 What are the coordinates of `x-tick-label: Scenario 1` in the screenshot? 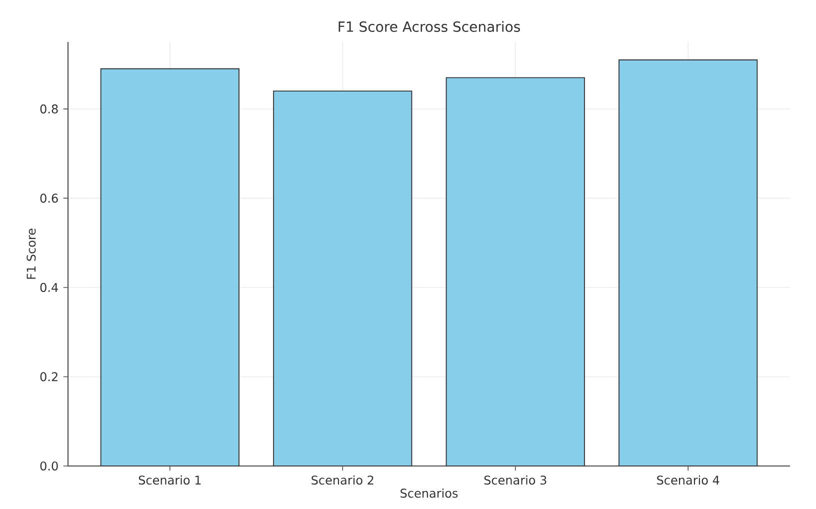 It's located at (169, 480).